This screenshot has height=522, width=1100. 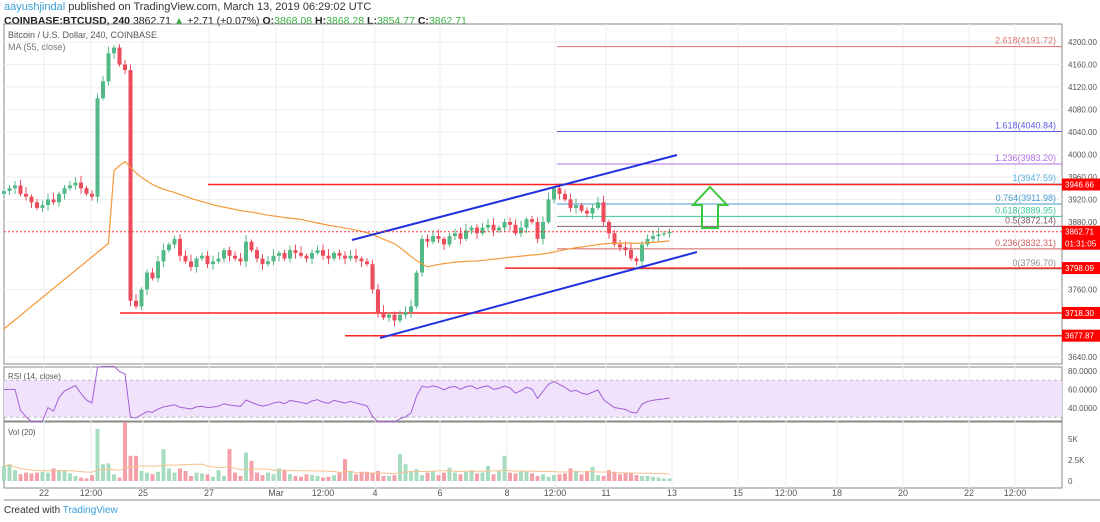 What do you see at coordinates (837, 493) in the screenshot?
I see `x-tick-label: 18` at bounding box center [837, 493].